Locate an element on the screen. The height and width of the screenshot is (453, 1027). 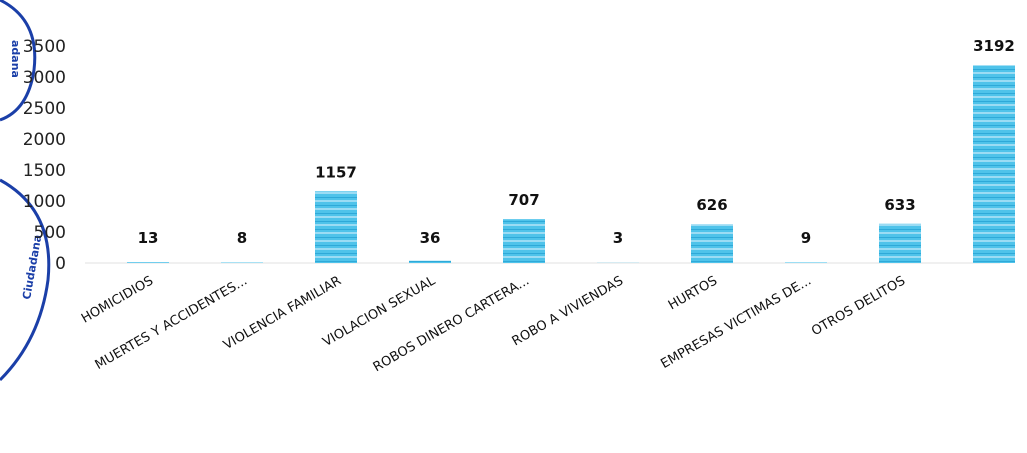
stamp-seal: adana Ciudadana is located at coordinates (25, 191).